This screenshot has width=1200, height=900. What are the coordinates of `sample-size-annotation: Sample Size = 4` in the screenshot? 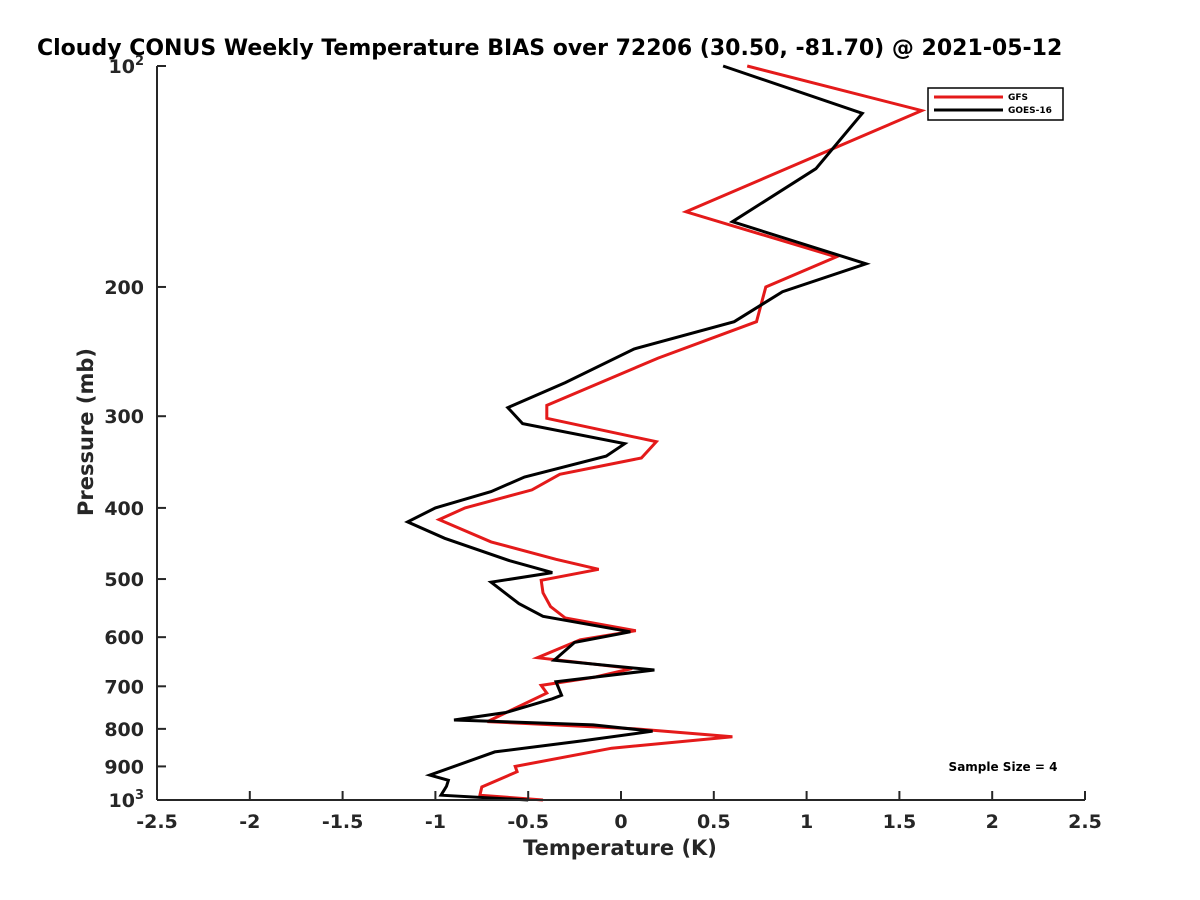 It's located at (1003, 767).